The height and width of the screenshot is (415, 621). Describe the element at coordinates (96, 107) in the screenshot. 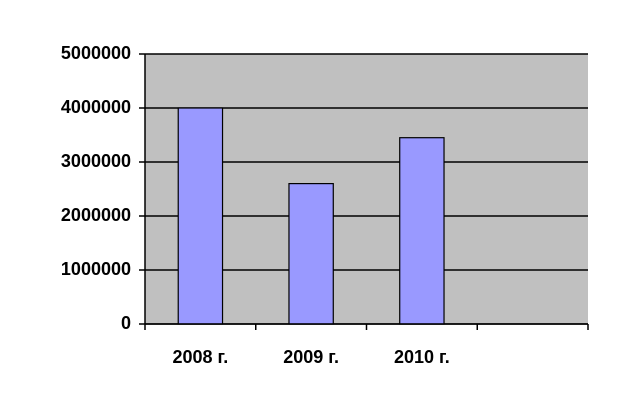

I see `y-tick-label: 4000000` at that location.